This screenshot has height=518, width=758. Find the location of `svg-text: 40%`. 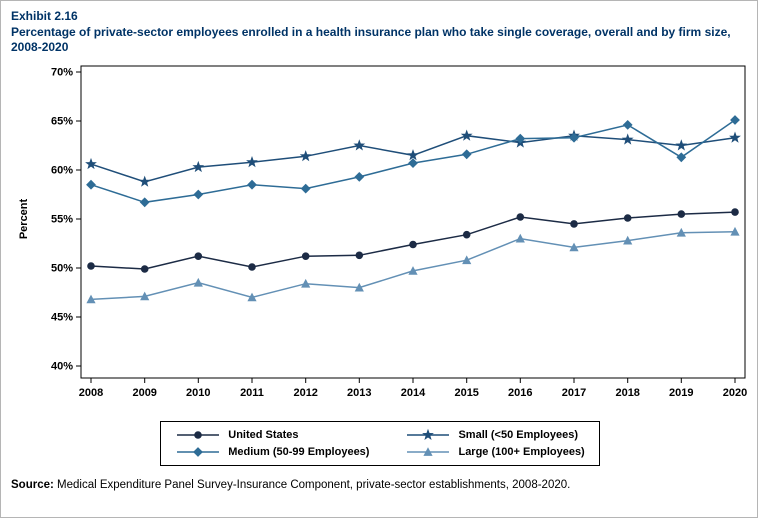

svg-text: 40% is located at coordinates (62, 366).